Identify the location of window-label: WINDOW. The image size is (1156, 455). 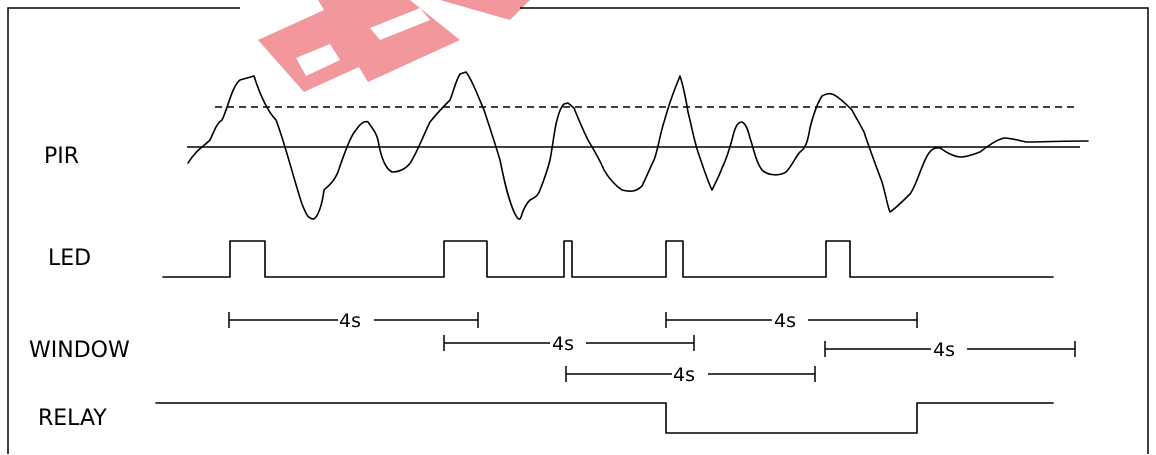
(79, 350).